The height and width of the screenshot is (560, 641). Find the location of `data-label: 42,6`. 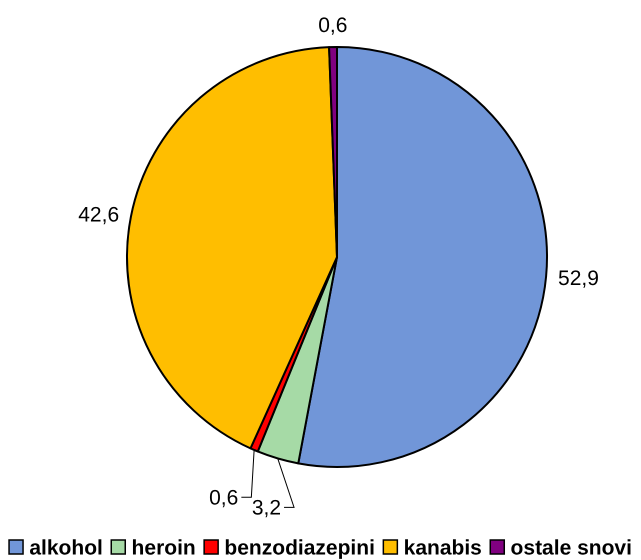

data-label: 42,6 is located at coordinates (99, 215).